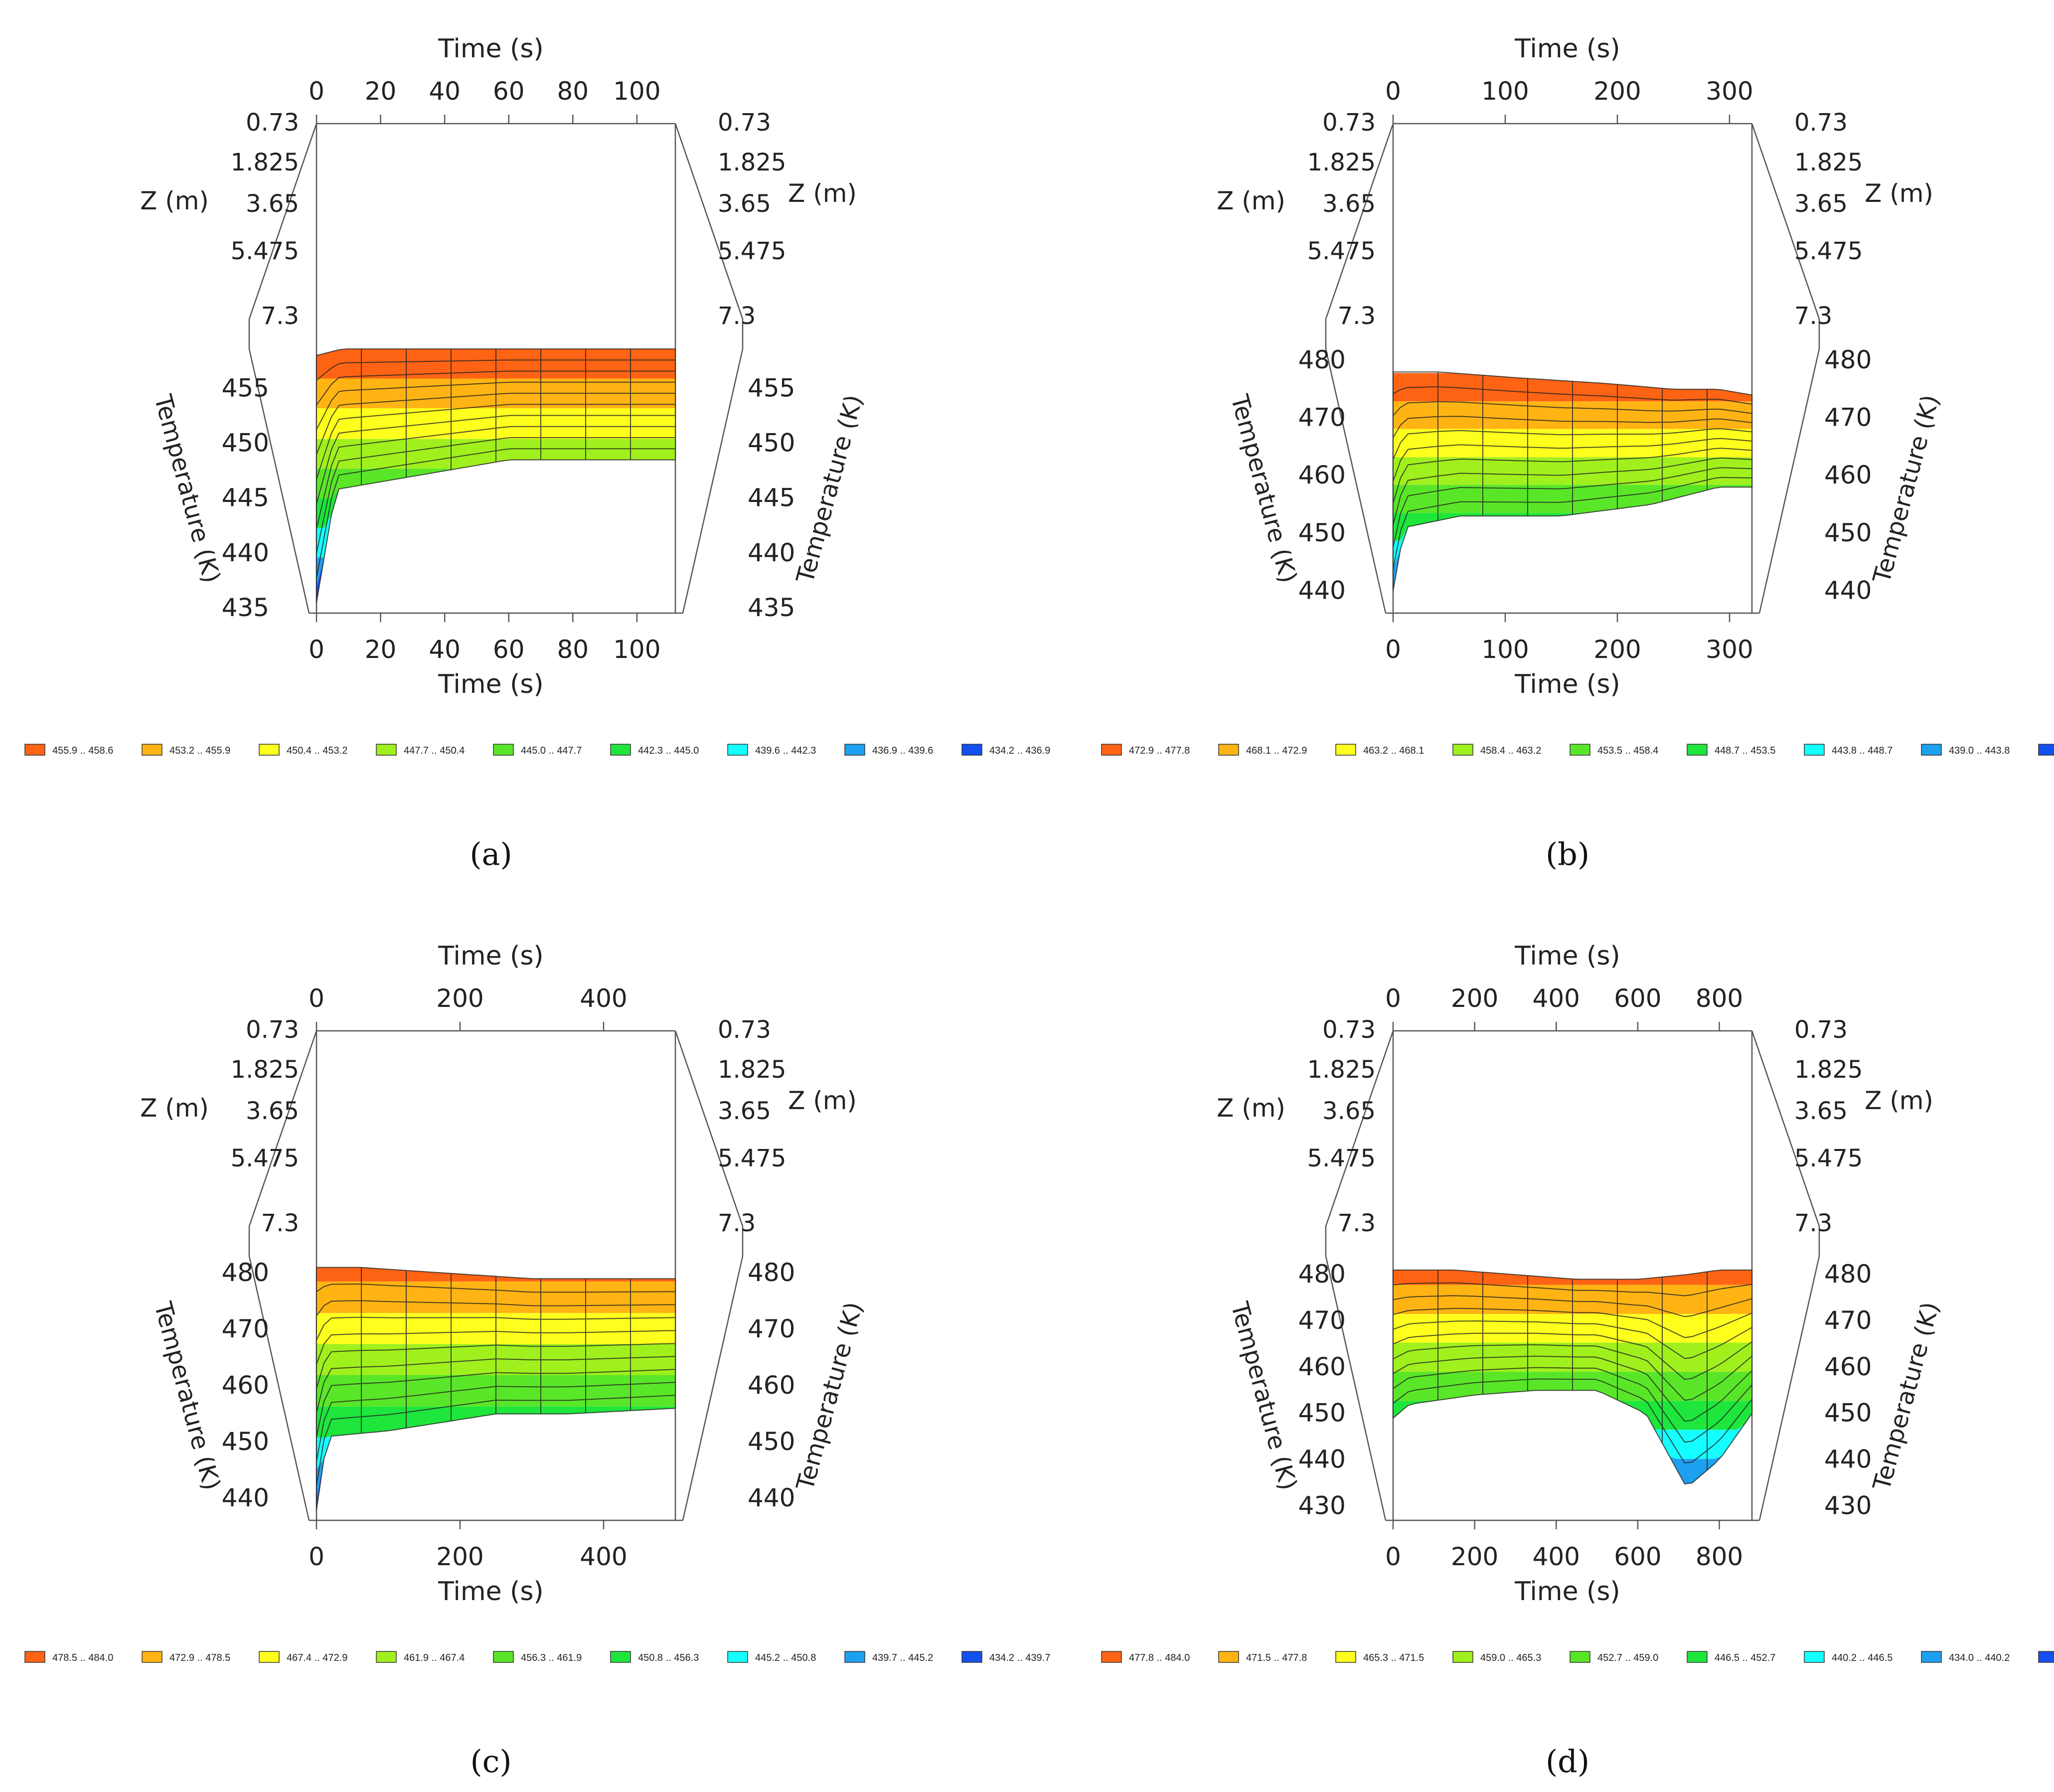 The image size is (2054, 1792). What do you see at coordinates (1360, 1275) in the screenshot?
I see `left-edge` at bounding box center [1360, 1275].